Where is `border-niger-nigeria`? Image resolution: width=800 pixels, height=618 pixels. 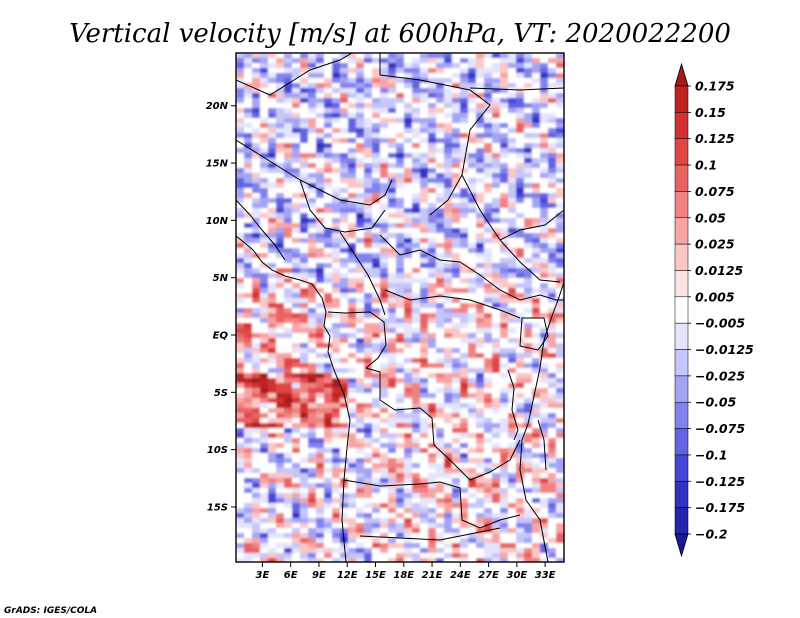 border-niger-nigeria is located at coordinates (342, 206).